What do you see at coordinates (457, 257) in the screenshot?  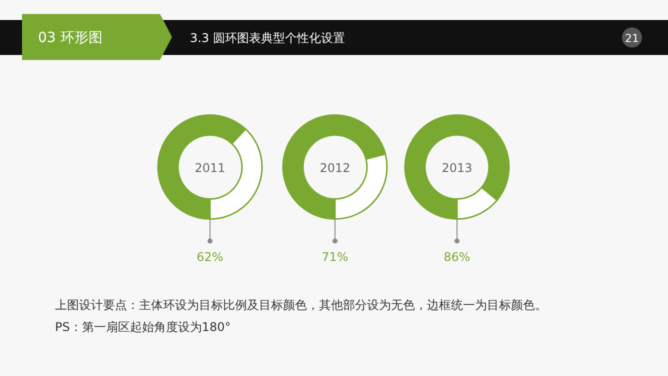 I see `data-label: 86%` at bounding box center [457, 257].